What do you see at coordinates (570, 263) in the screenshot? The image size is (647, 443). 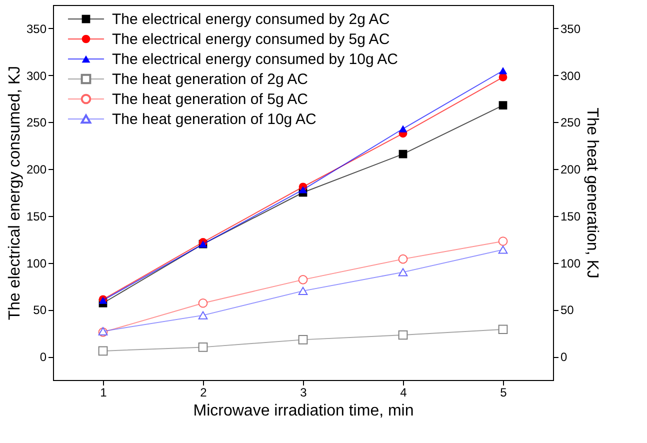 I see `y2-tick-label: 100` at bounding box center [570, 263].